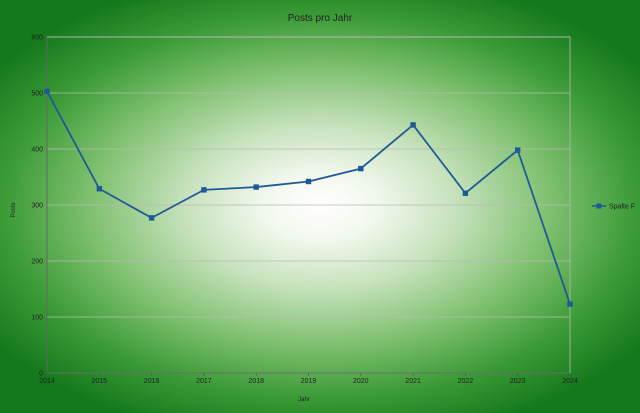  What do you see at coordinates (99, 189) in the screenshot?
I see `data-point-2015` at bounding box center [99, 189].